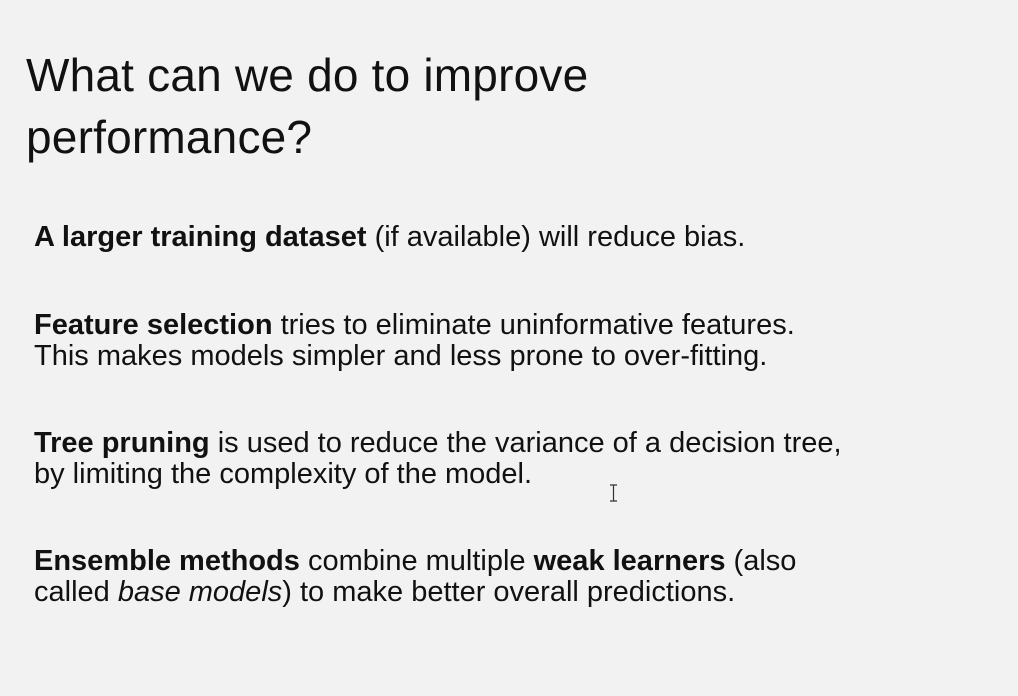 Image resolution: width=1018 pixels, height=696 pixels. What do you see at coordinates (613, 493) in the screenshot?
I see `text-cursor-icon` at bounding box center [613, 493].